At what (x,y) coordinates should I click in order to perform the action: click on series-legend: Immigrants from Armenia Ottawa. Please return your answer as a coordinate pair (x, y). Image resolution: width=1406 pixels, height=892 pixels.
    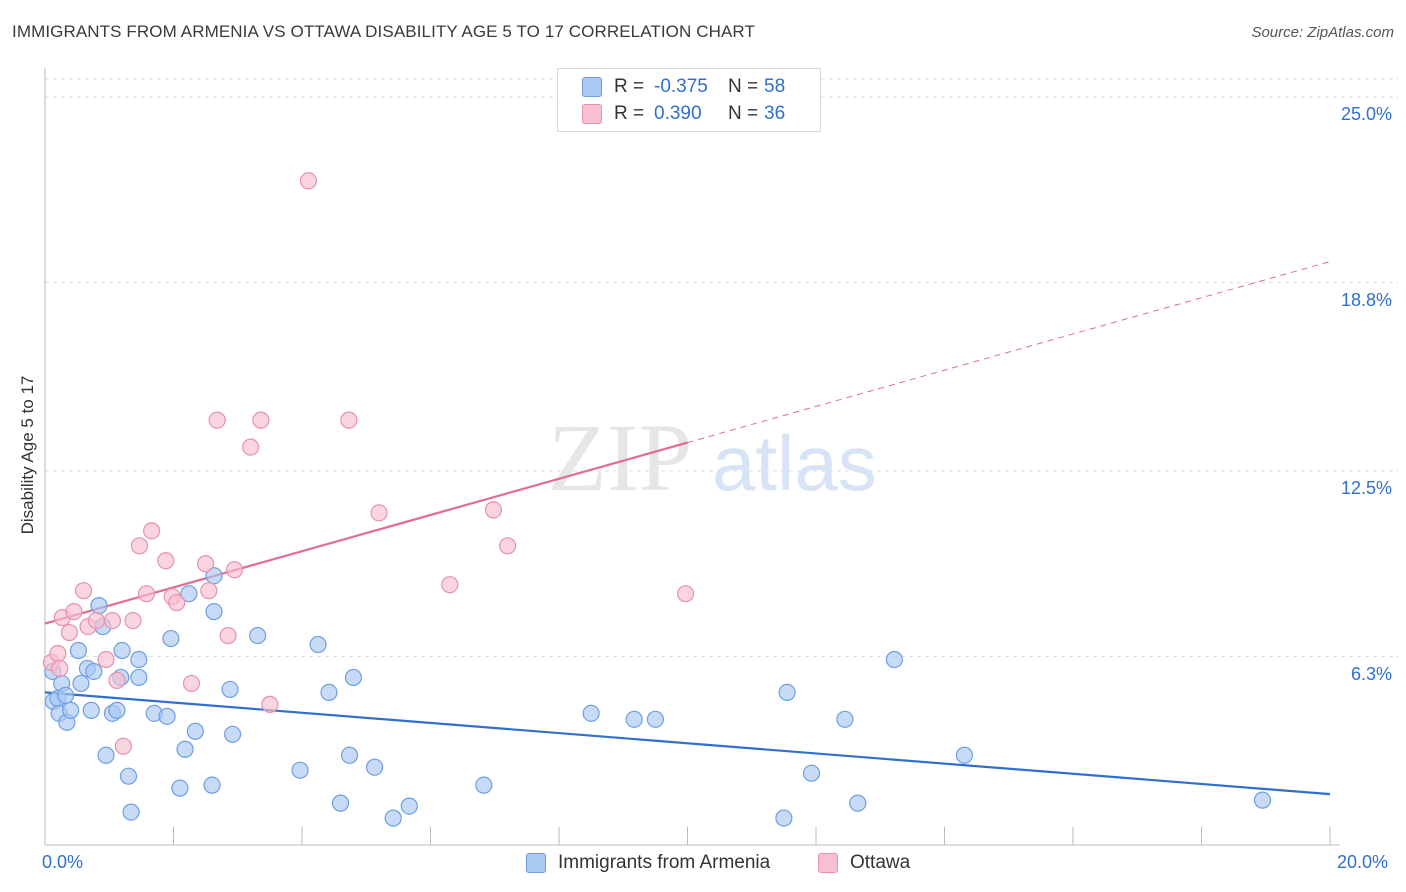
    Looking at the image, I should click on (703, 864).